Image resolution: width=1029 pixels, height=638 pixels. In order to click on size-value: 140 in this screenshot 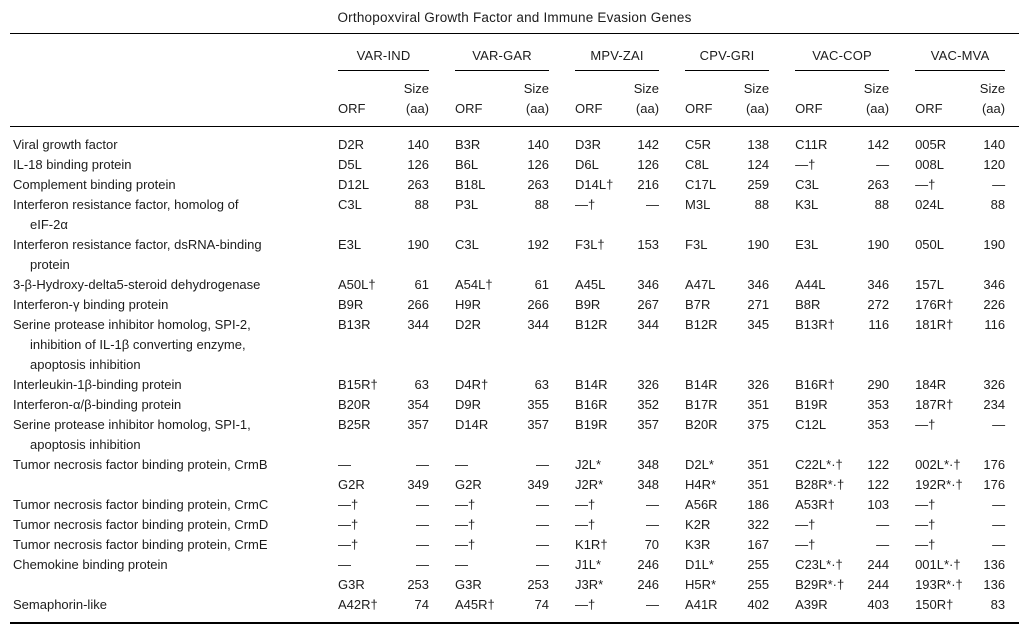, I will do `click(994, 144)`.